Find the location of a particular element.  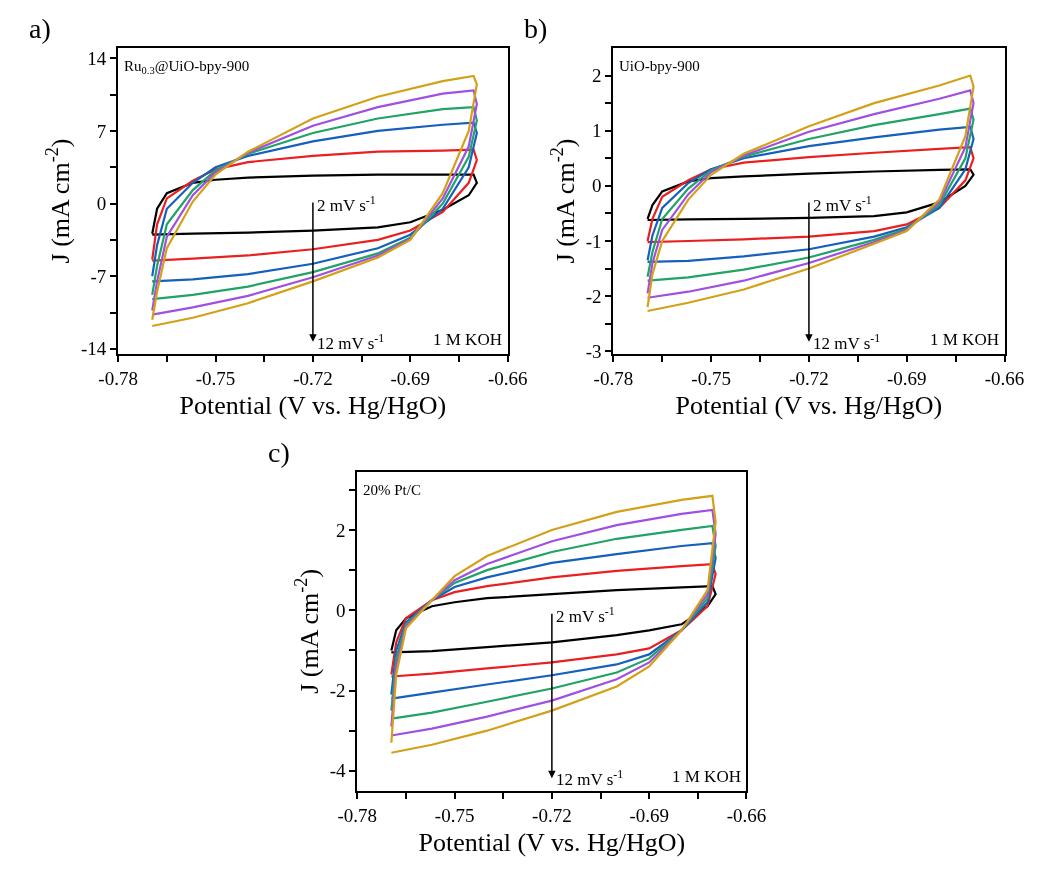

chart-title: c) is located at coordinates (279, 452).